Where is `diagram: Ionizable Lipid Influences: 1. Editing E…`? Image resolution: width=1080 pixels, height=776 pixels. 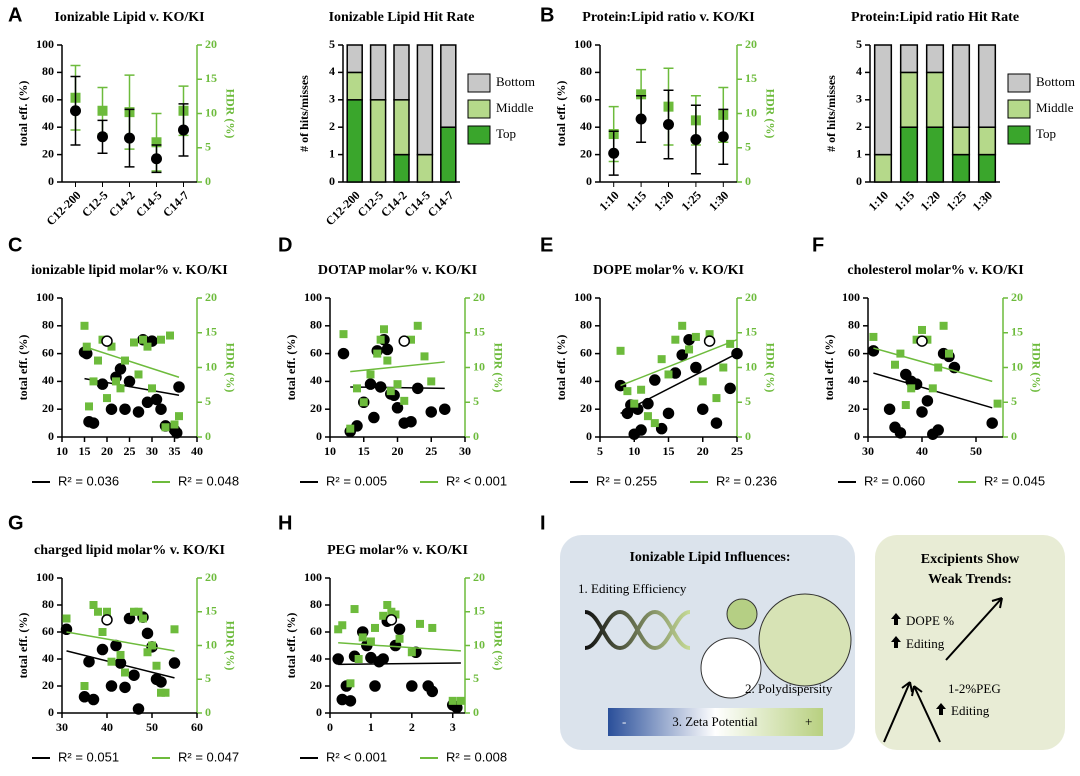
diagram: Ionizable Lipid Influences: 1. Editing E… is located at coordinates (812, 642).